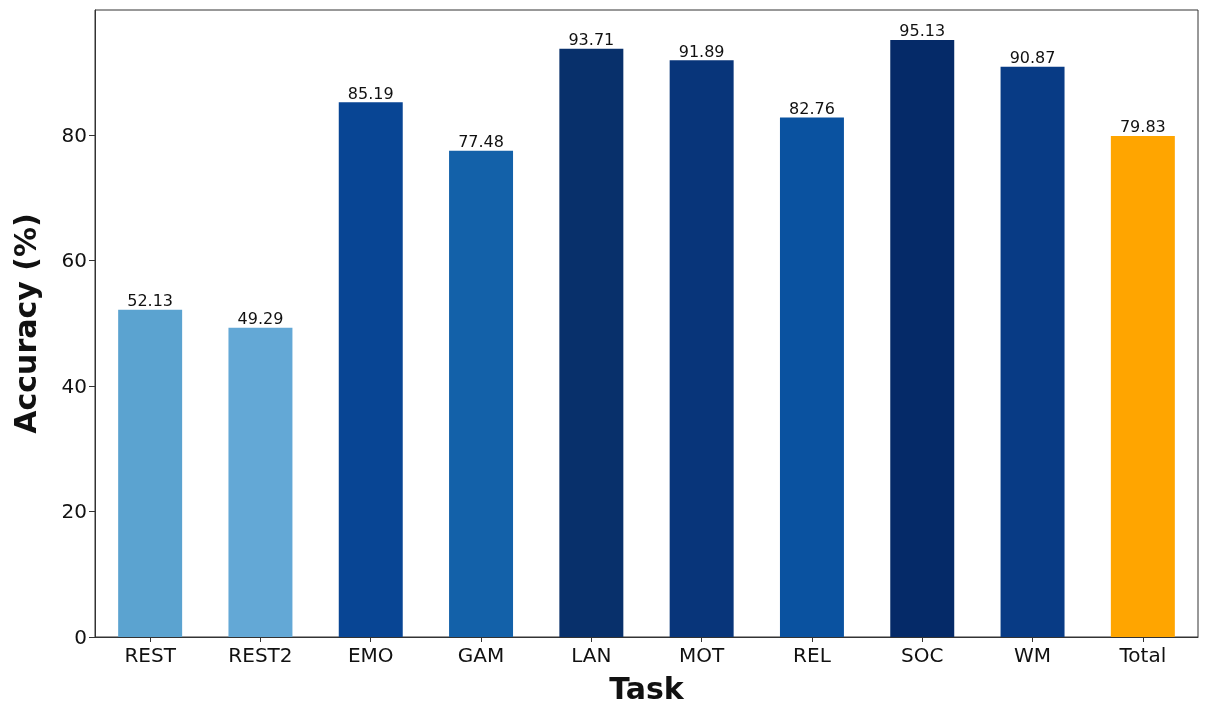 This screenshot has height=717, width=1210. Describe the element at coordinates (701, 51) in the screenshot. I see `data-label: 91.89` at that location.